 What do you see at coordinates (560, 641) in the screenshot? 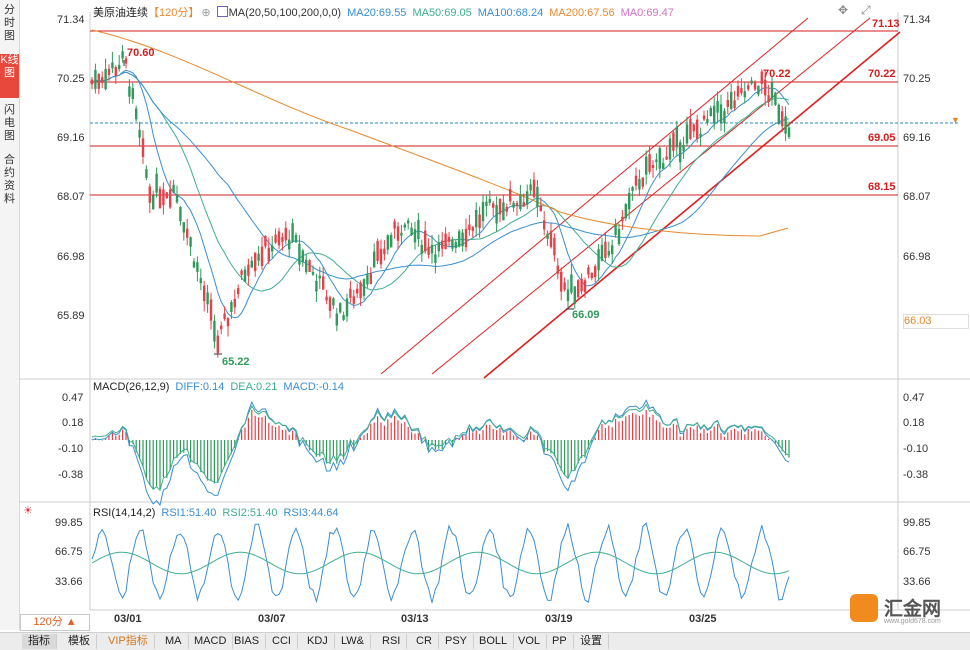
I see `toolbar-pp: PP` at bounding box center [560, 641].